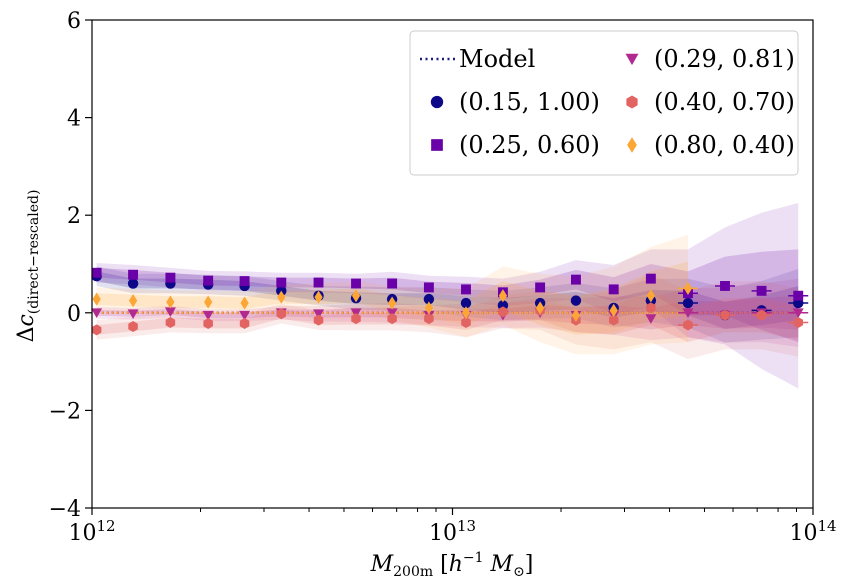  What do you see at coordinates (65, 509) in the screenshot?
I see `y-tick-label: −4` at bounding box center [65, 509].